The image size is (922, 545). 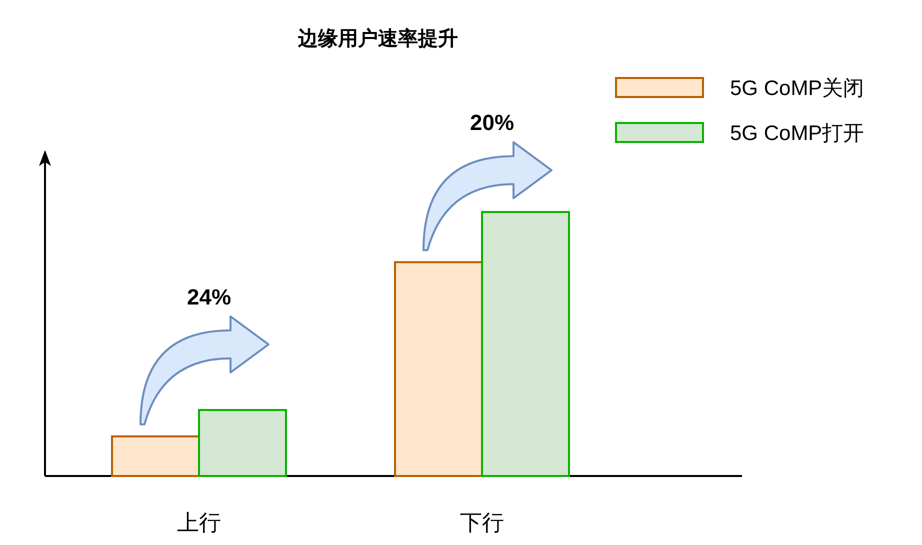 What do you see at coordinates (482, 522) in the screenshot?
I see `x-tick-label: 下行` at bounding box center [482, 522].